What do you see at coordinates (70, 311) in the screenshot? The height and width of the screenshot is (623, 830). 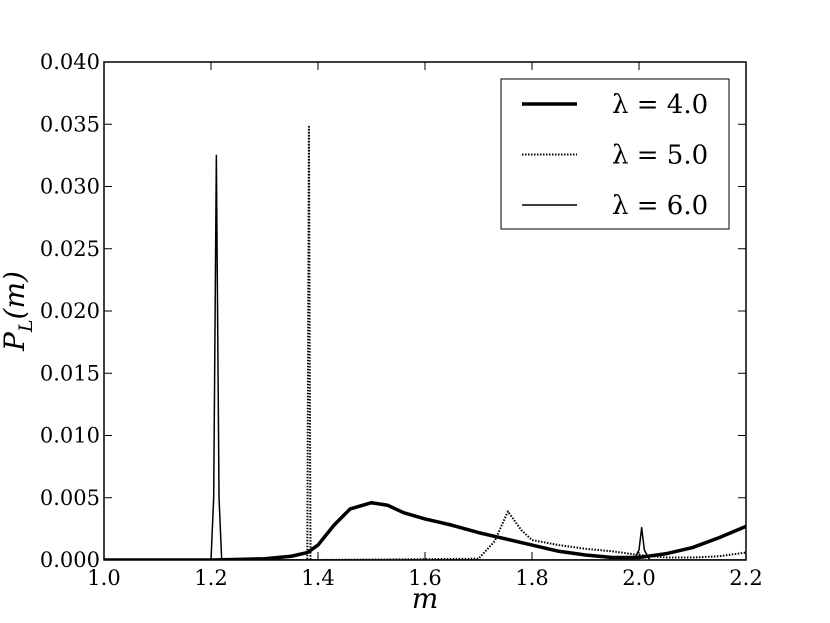 I see `y-tick-label: 0.020` at bounding box center [70, 311].